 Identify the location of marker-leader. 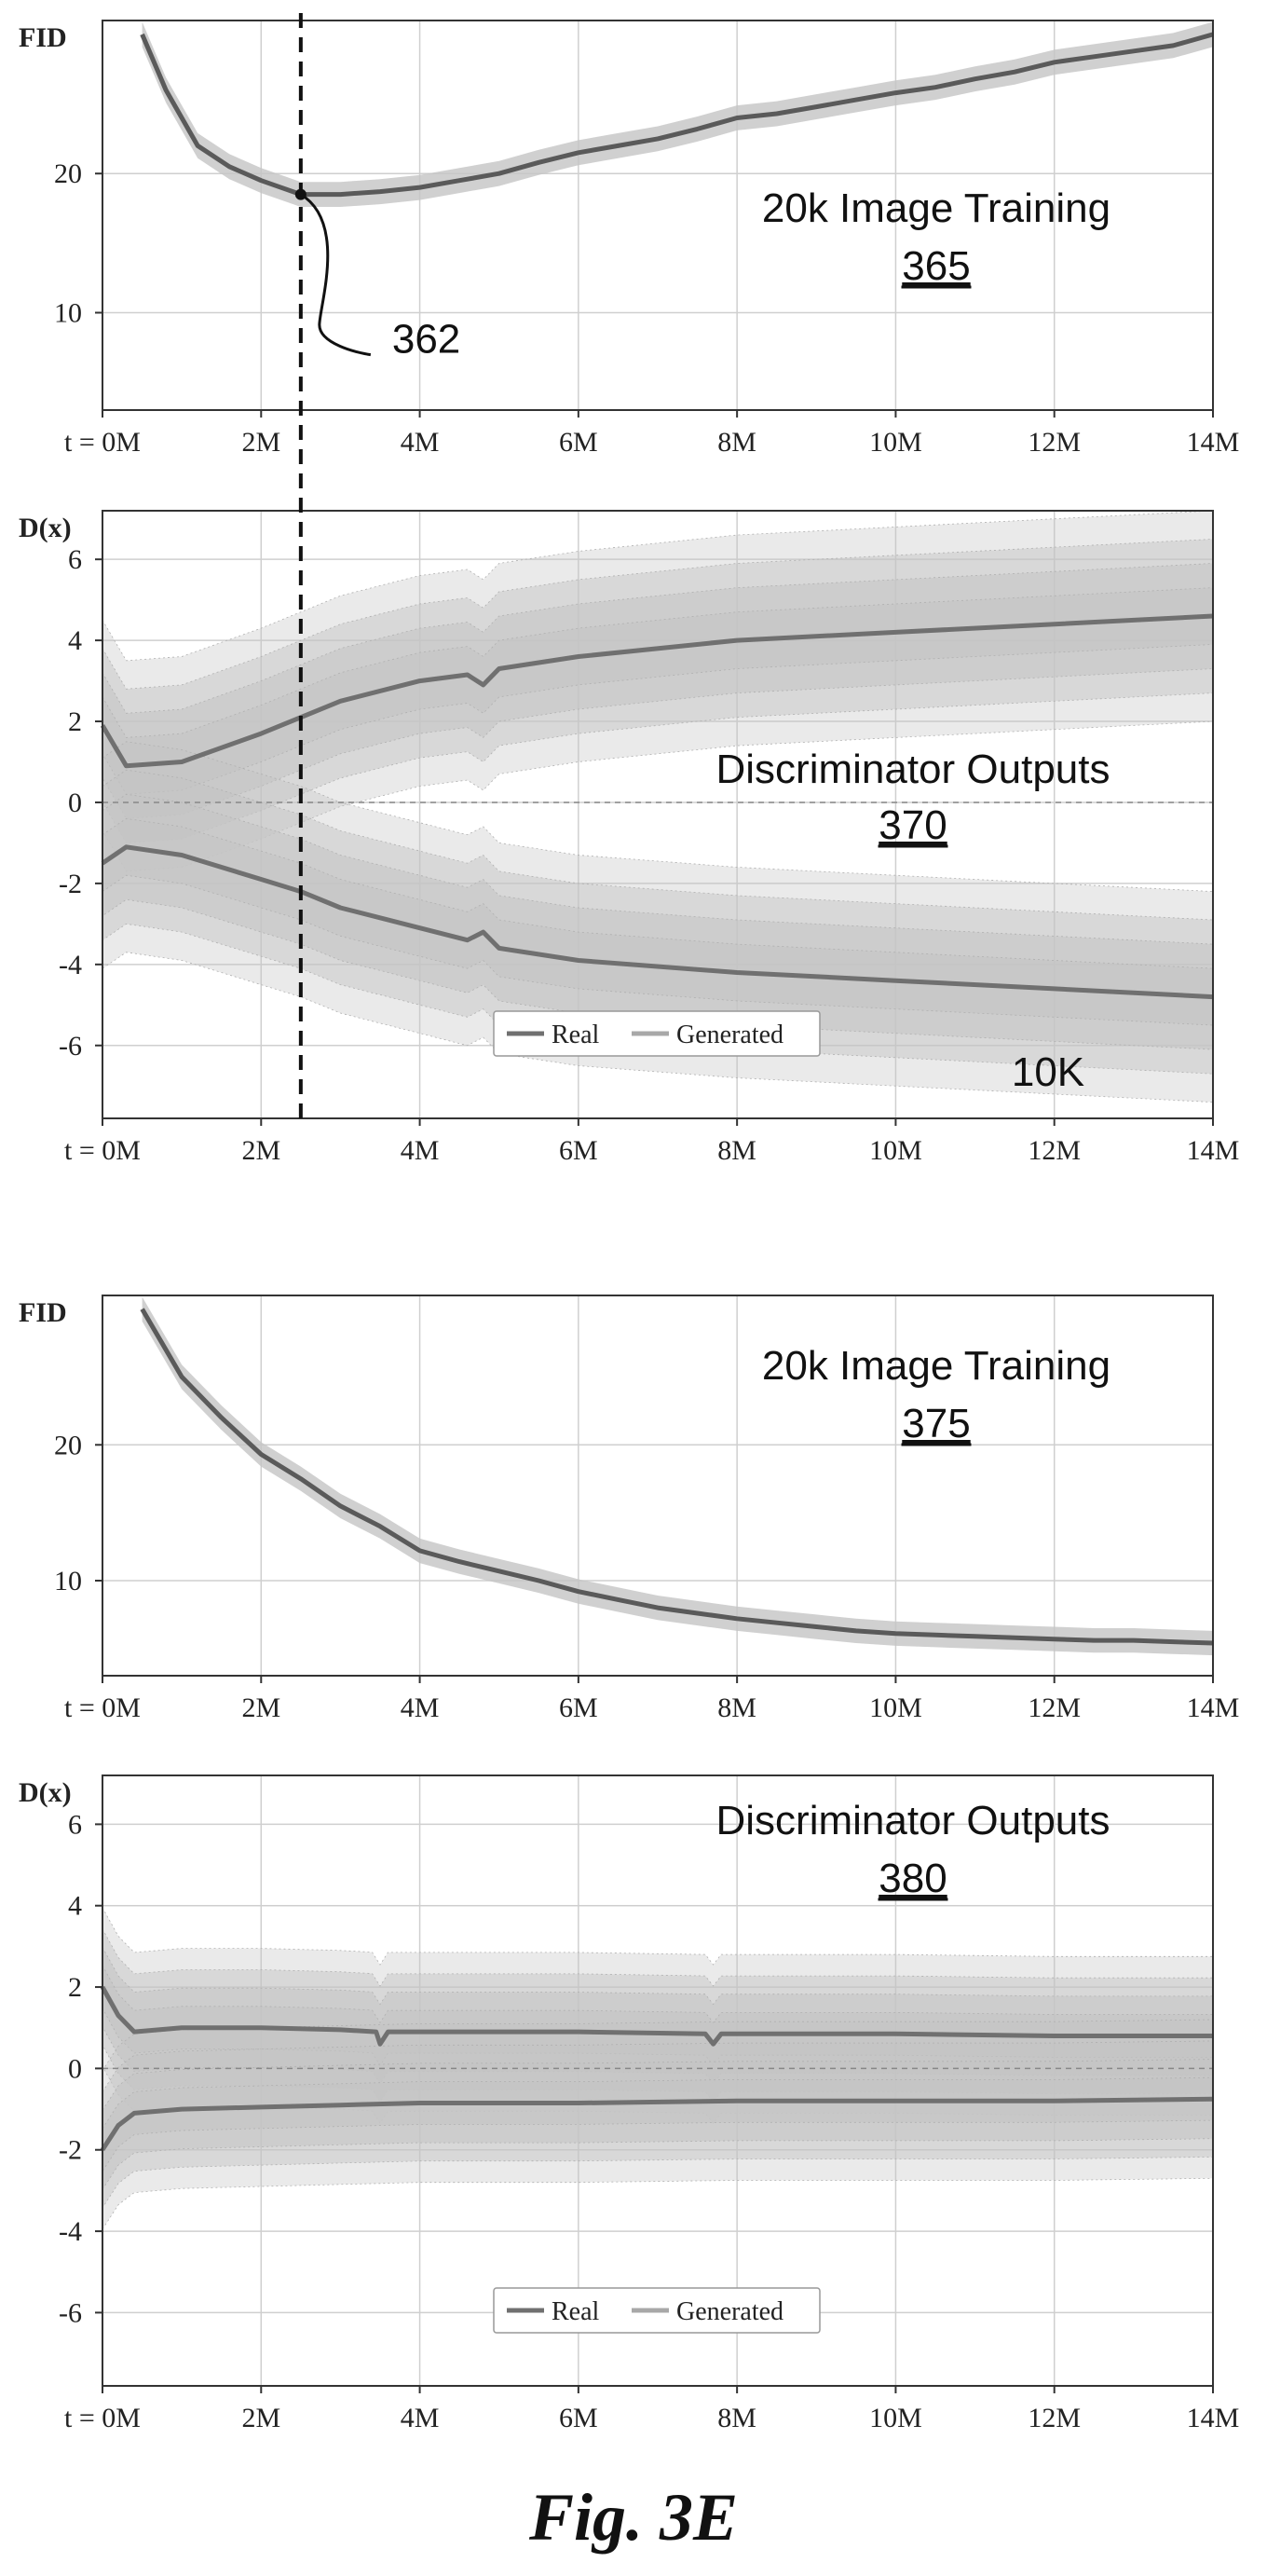
(336, 275).